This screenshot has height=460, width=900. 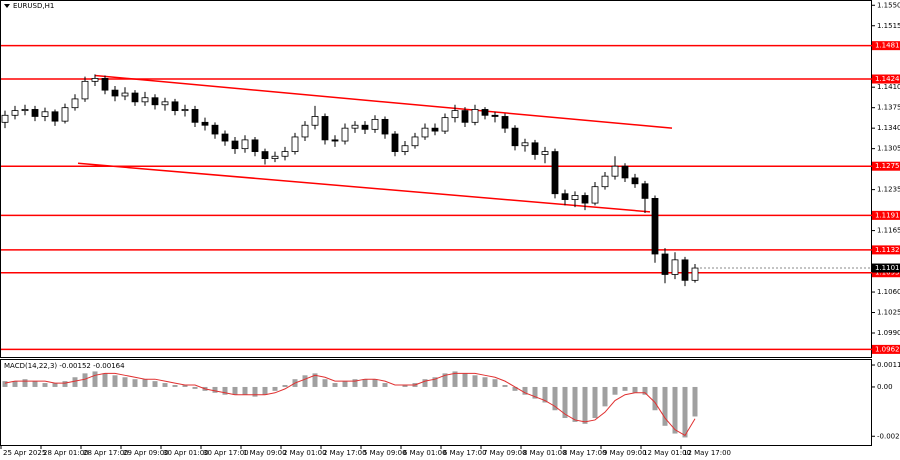 What do you see at coordinates (707, 453) in the screenshot?
I see `x-tick-label: 12 May 17:00` at bounding box center [707, 453].